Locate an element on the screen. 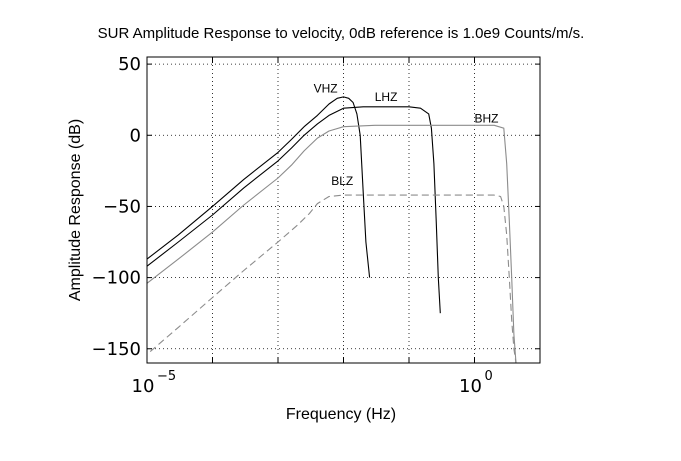 The width and height of the screenshot is (681, 461). x-tick-label: 10 0 is located at coordinates (476, 383).